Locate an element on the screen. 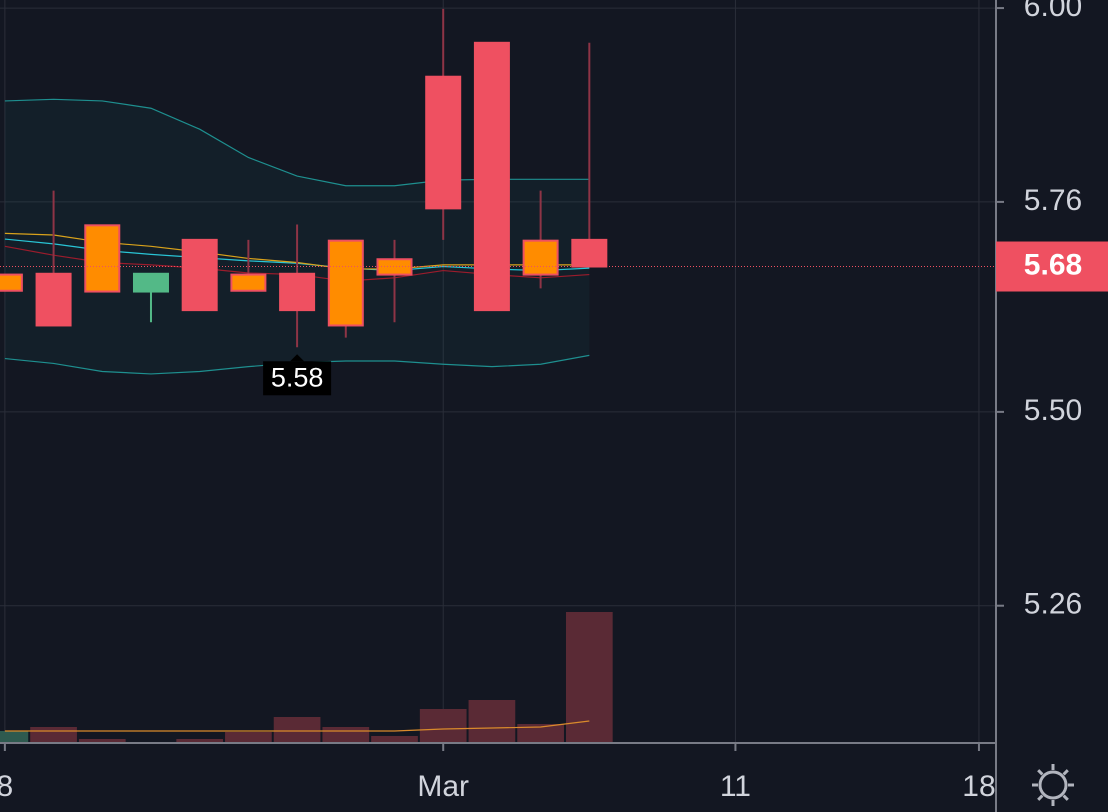  low-marker-box is located at coordinates (297, 378).